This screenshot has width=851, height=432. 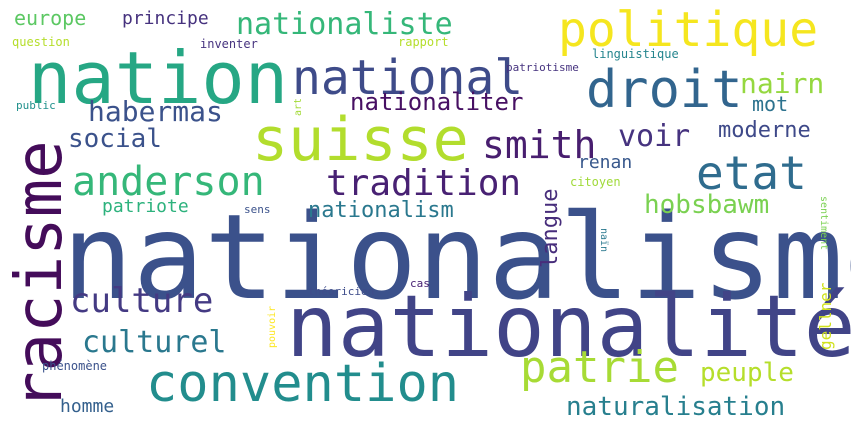 I want to click on word-patrie: patrie, so click(x=599, y=367).